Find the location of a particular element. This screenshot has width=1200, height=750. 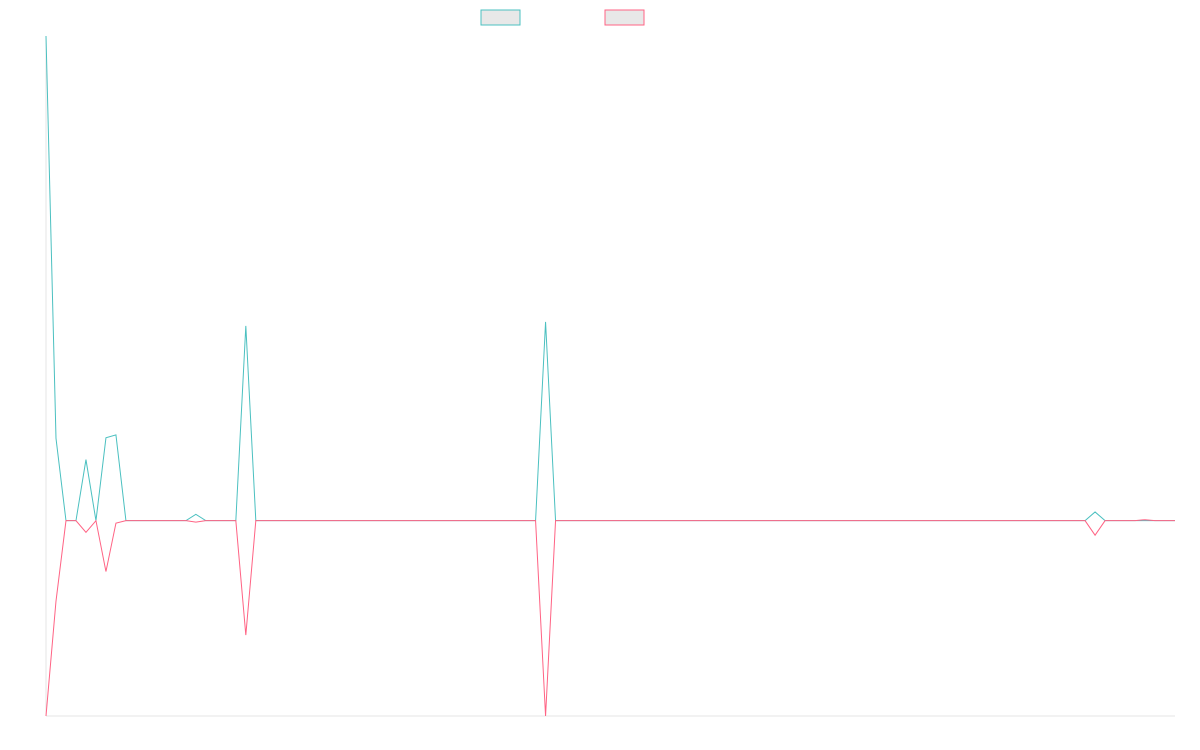

chart-legend is located at coordinates (562, 17).